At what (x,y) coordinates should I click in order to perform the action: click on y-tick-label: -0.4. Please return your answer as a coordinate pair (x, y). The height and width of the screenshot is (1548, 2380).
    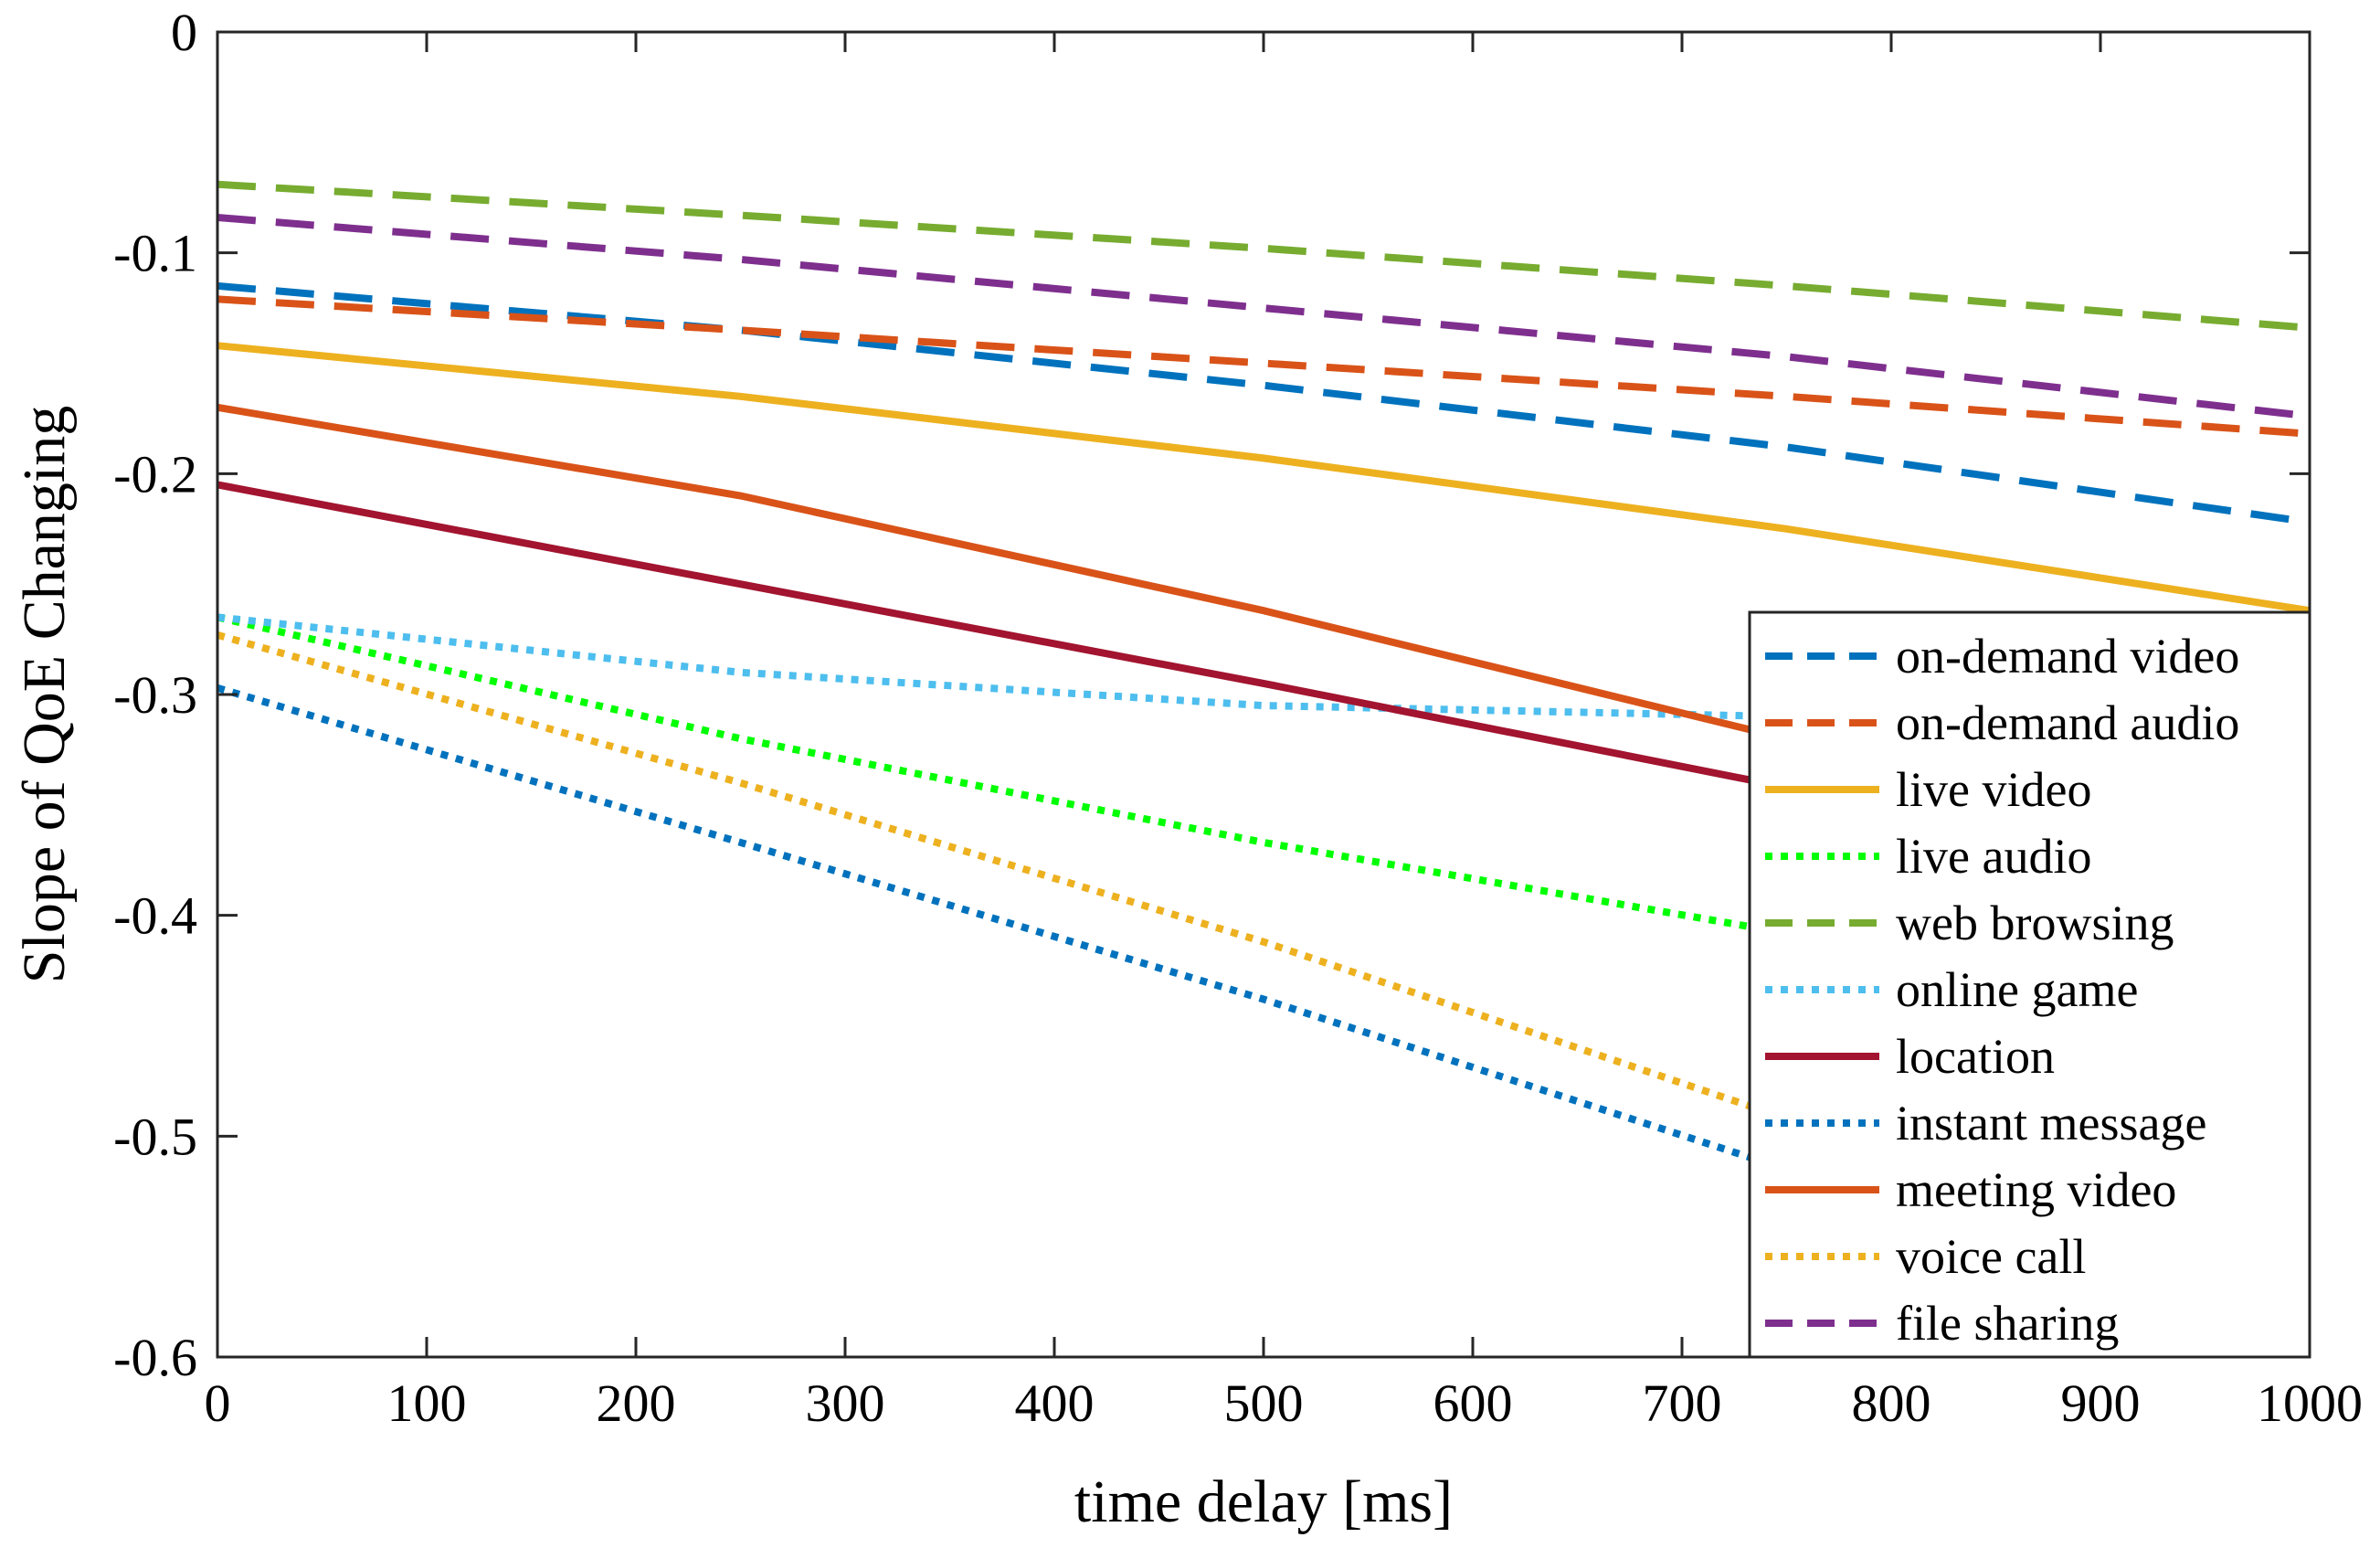
    Looking at the image, I should click on (155, 916).